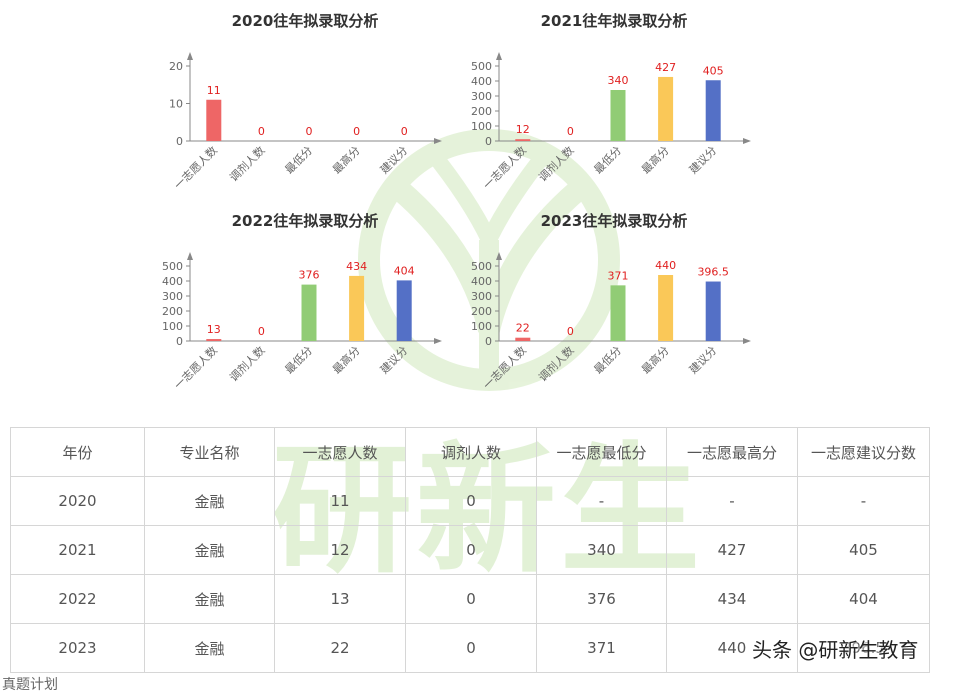 The height and width of the screenshot is (694, 977). What do you see at coordinates (176, 66) in the screenshot?
I see `y-tick-label: 20` at bounding box center [176, 66].